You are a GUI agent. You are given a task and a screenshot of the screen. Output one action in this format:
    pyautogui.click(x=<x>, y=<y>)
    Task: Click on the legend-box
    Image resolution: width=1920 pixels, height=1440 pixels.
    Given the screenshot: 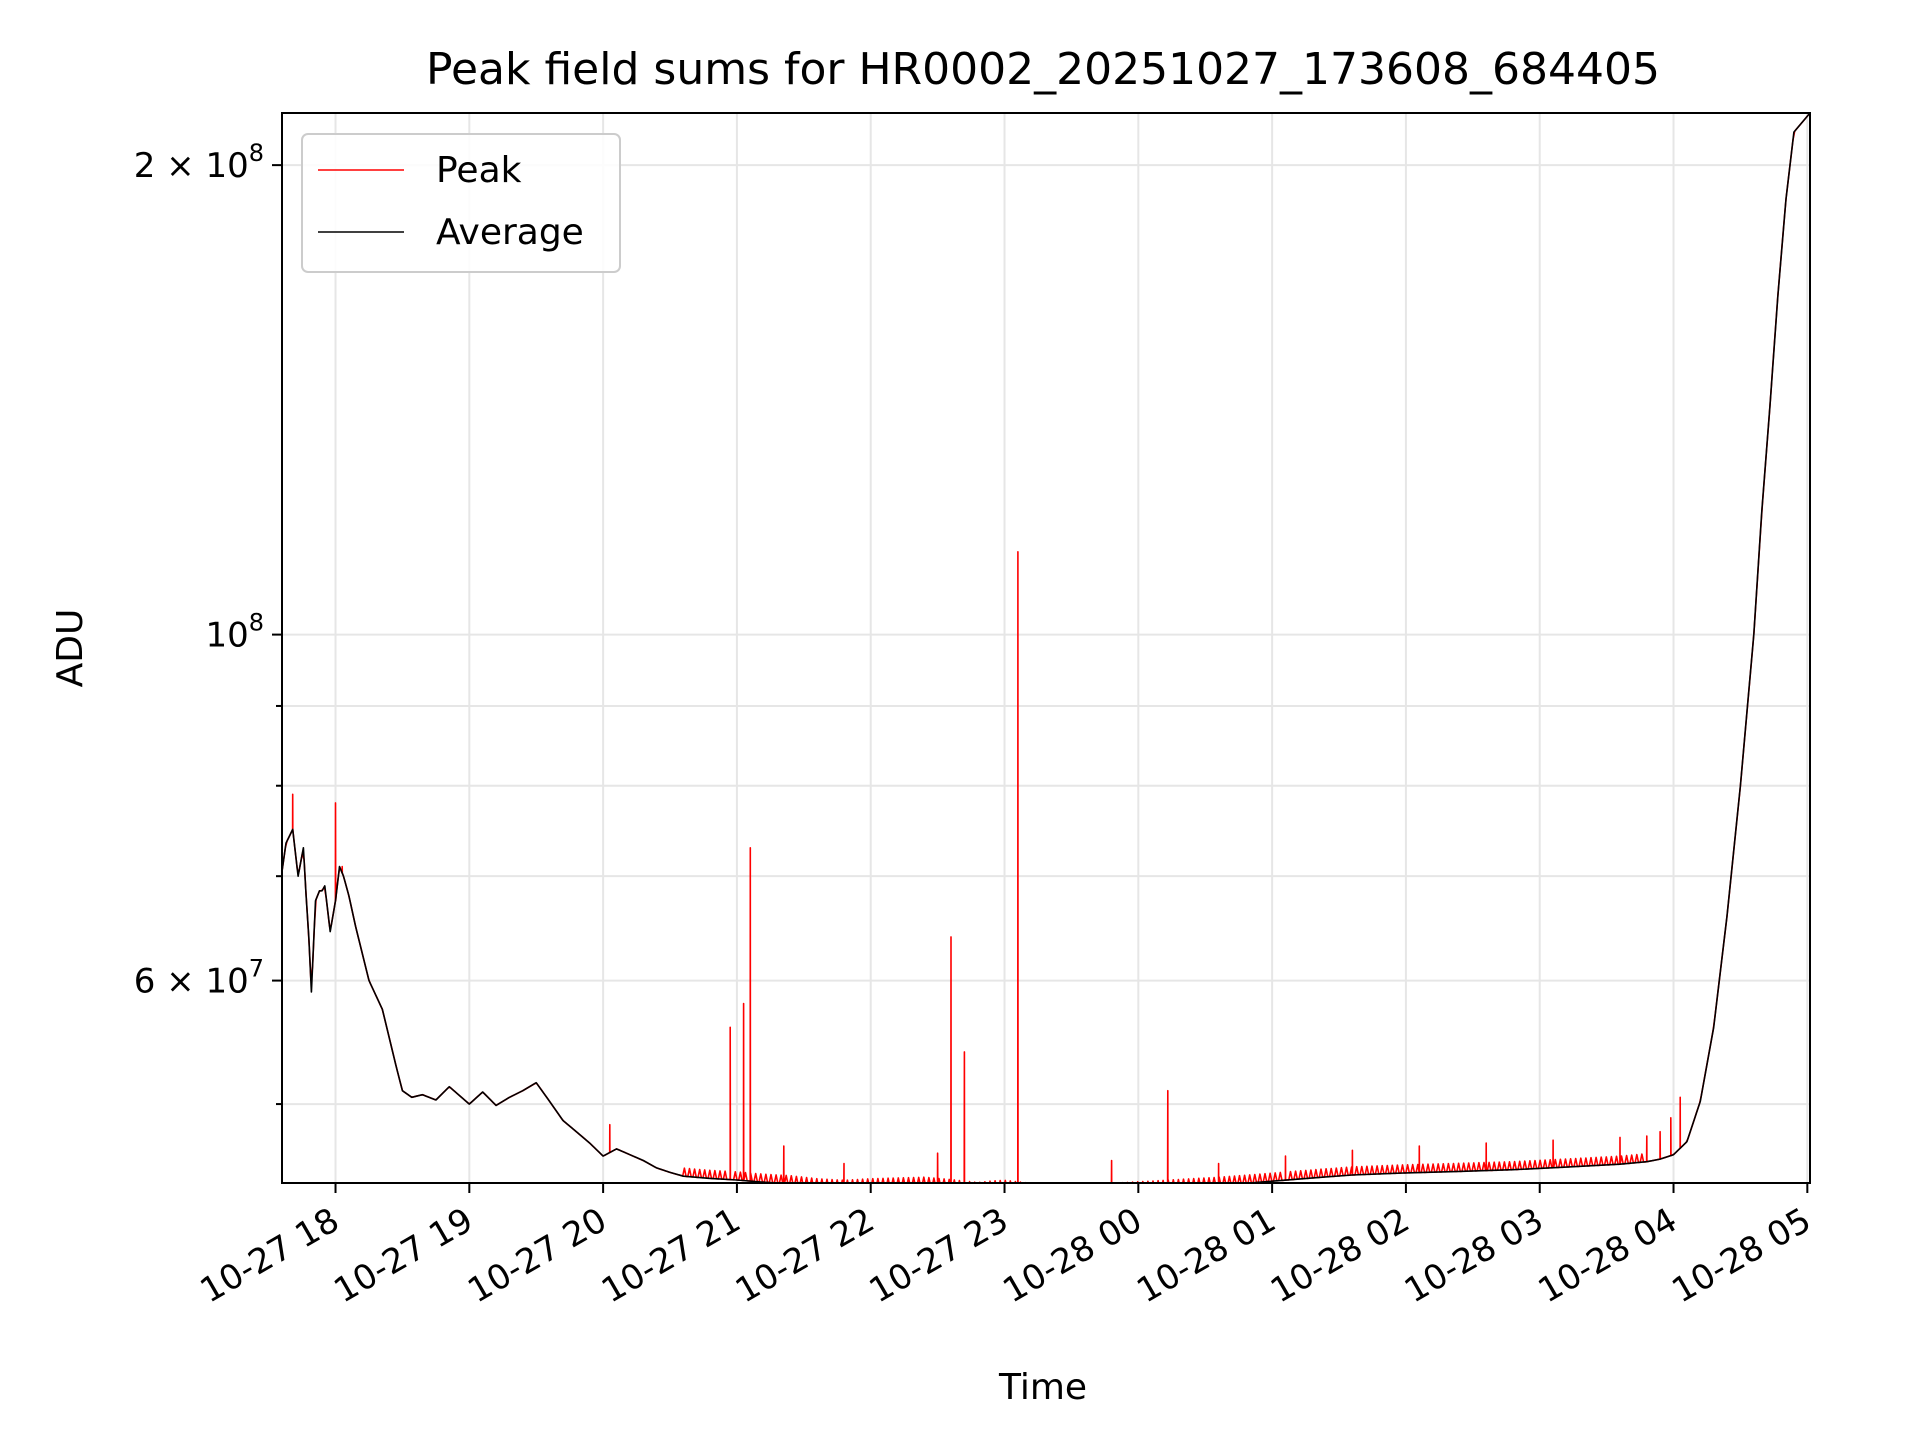 What is the action you would take?
    pyautogui.click(x=461, y=203)
    